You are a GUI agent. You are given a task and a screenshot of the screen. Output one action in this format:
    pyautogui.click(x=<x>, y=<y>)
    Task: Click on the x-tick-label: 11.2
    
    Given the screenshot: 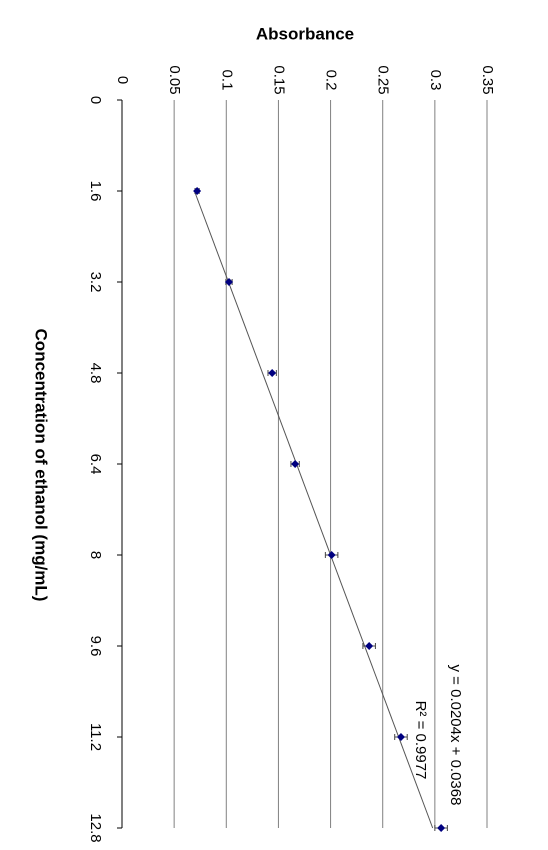 What is the action you would take?
    pyautogui.click(x=95, y=737)
    